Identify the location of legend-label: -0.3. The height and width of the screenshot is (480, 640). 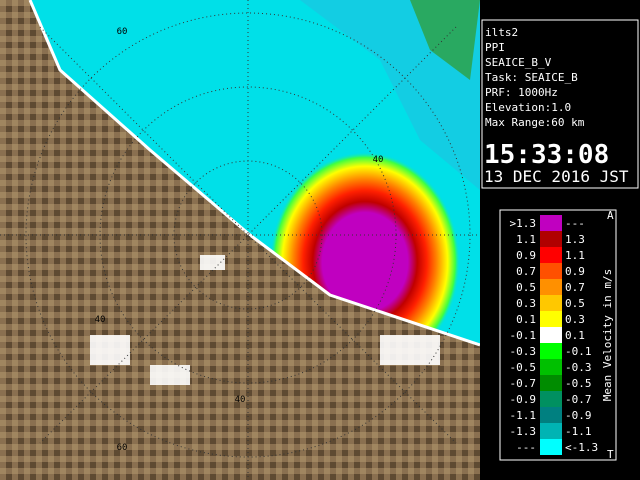
(523, 351).